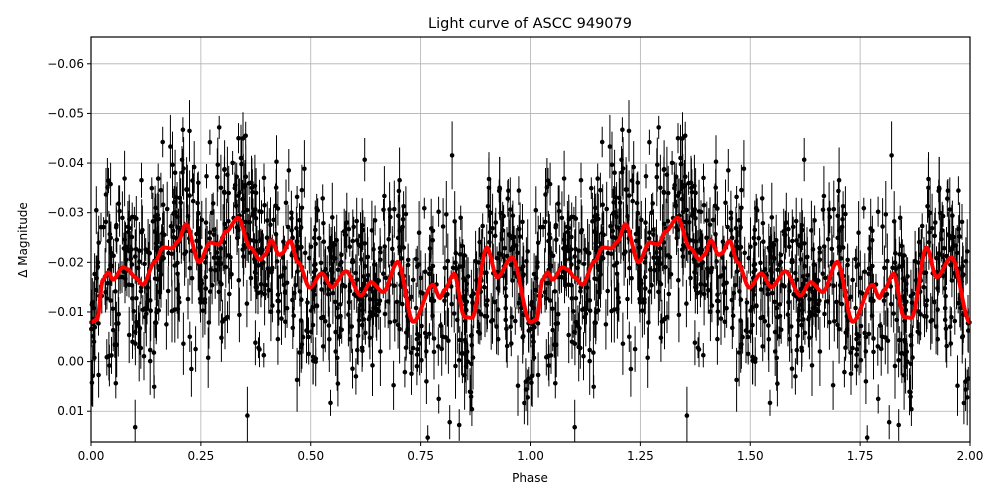 This screenshot has height=500, width=1000. What do you see at coordinates (65, 113) in the screenshot?
I see `y-tick-label: −0.05` at bounding box center [65, 113].